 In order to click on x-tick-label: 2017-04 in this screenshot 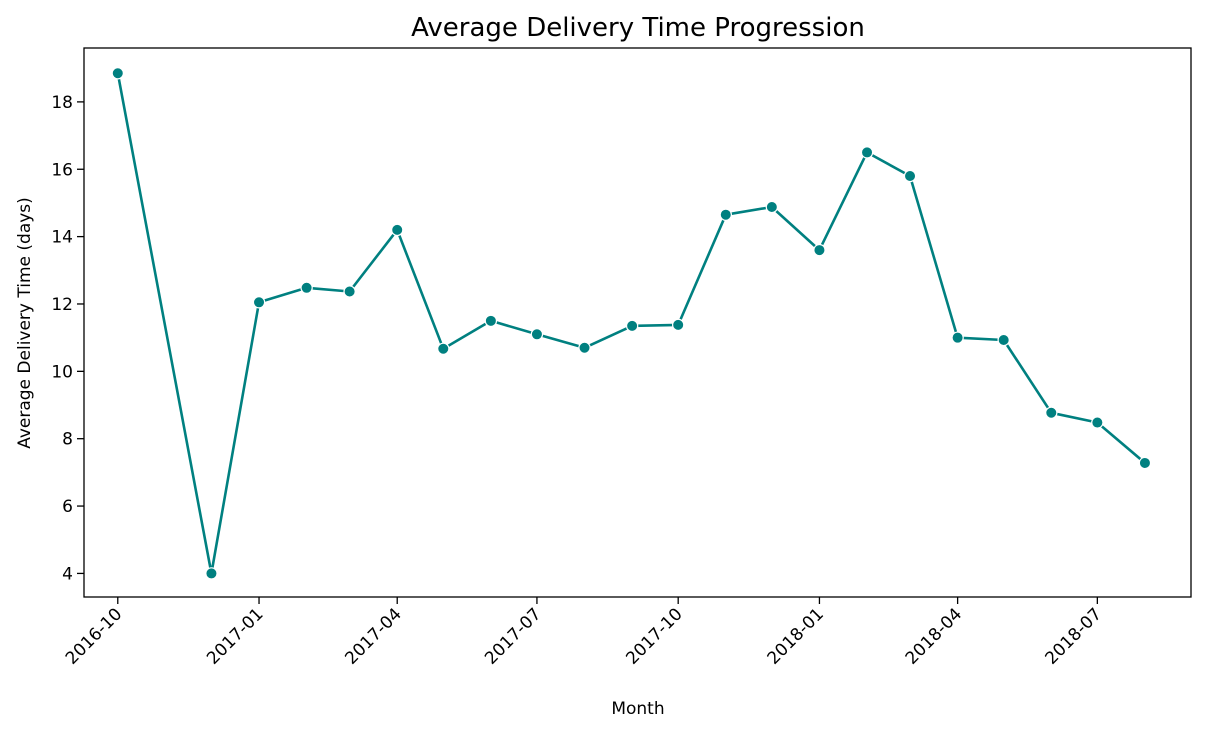, I will do `click(373, 636)`.